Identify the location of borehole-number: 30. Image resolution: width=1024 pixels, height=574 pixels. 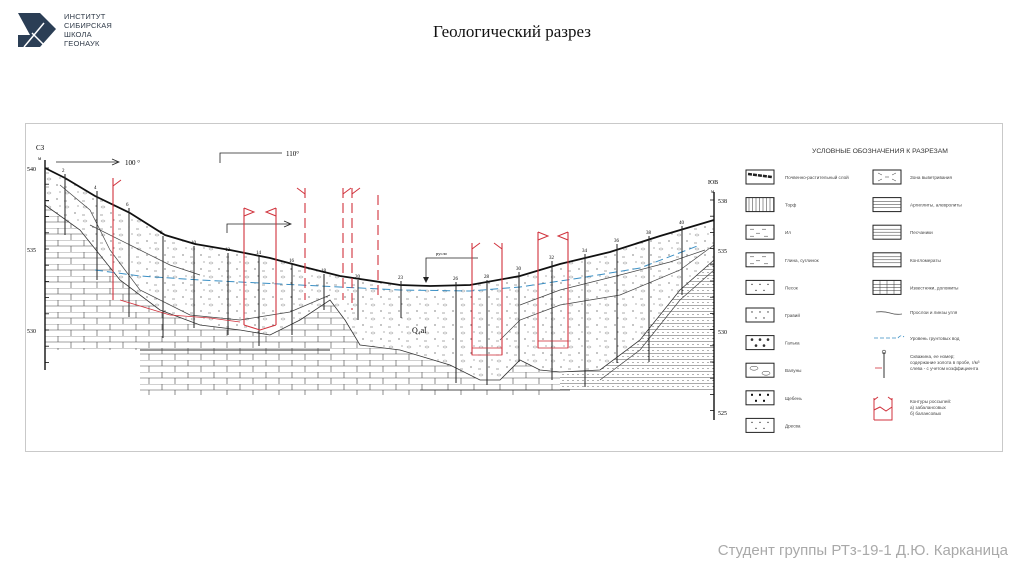
(519, 269).